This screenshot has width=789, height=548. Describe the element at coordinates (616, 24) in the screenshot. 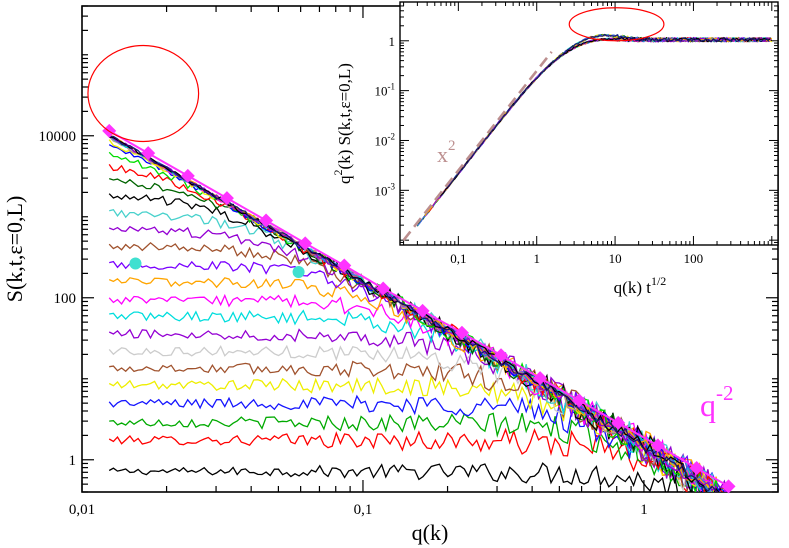

I see `inset-highlight-ellipse` at that location.